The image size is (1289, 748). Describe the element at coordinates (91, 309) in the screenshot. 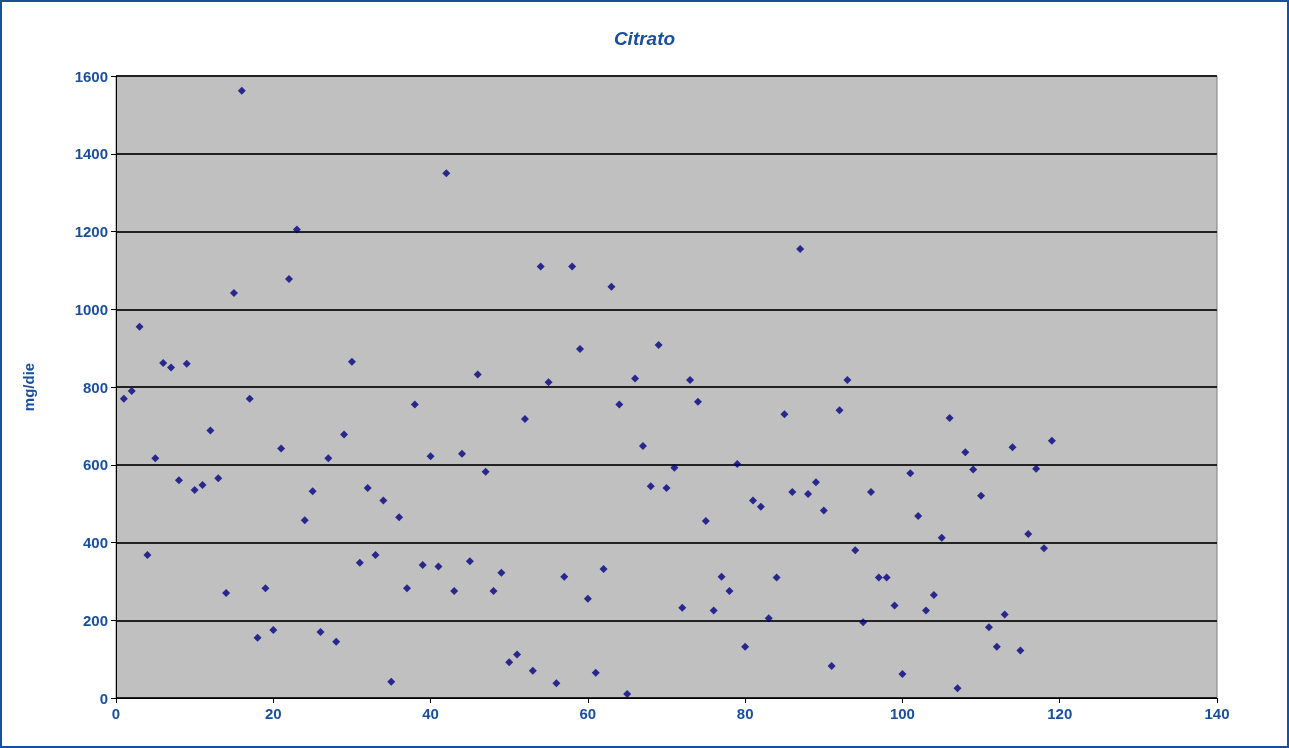

I see `y-tick-label: 1000` at that location.